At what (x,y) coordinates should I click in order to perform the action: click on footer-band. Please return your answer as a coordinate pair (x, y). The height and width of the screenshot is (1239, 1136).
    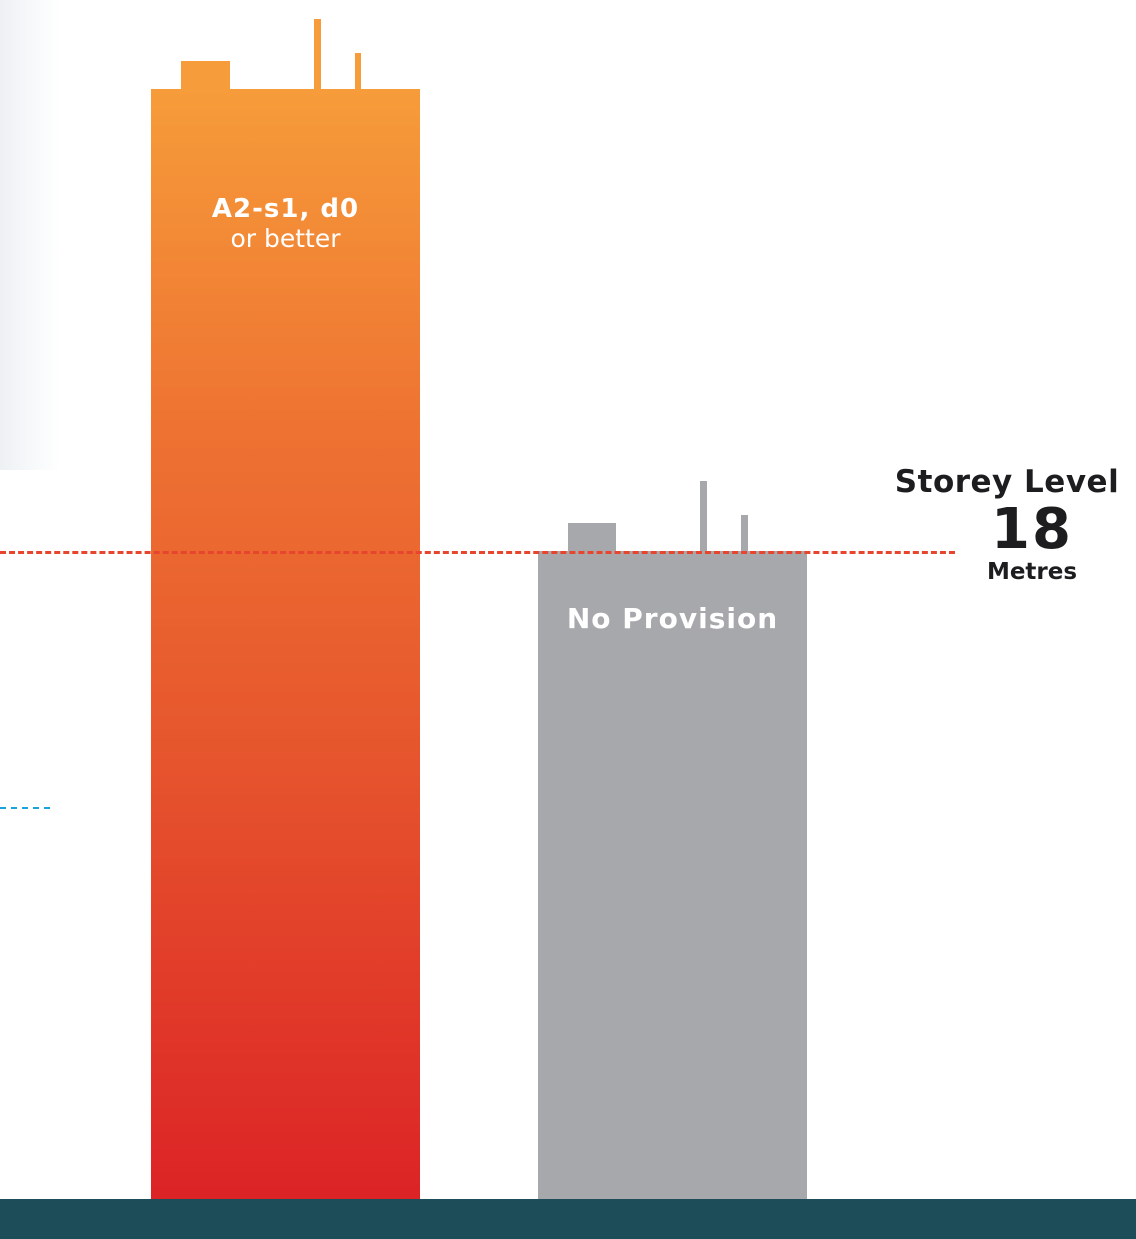
    Looking at the image, I should click on (568, 1219).